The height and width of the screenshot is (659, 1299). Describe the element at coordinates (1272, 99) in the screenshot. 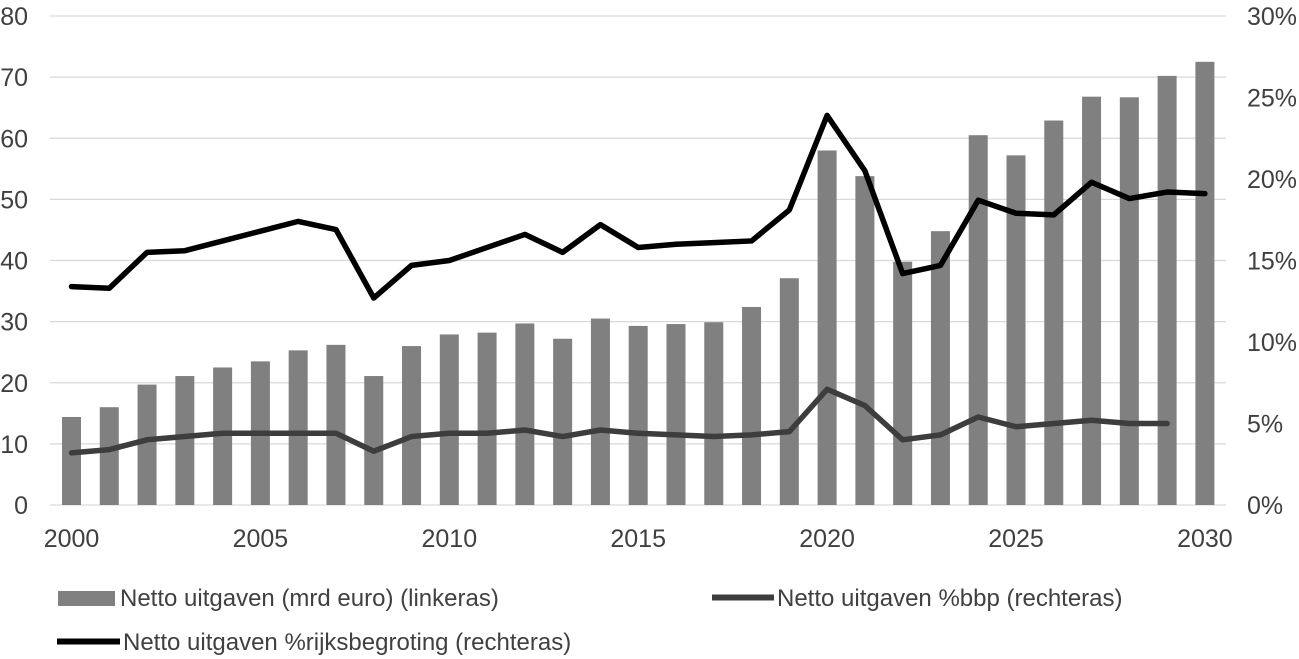

I see `right-axis-tick-25%: 25%` at that location.